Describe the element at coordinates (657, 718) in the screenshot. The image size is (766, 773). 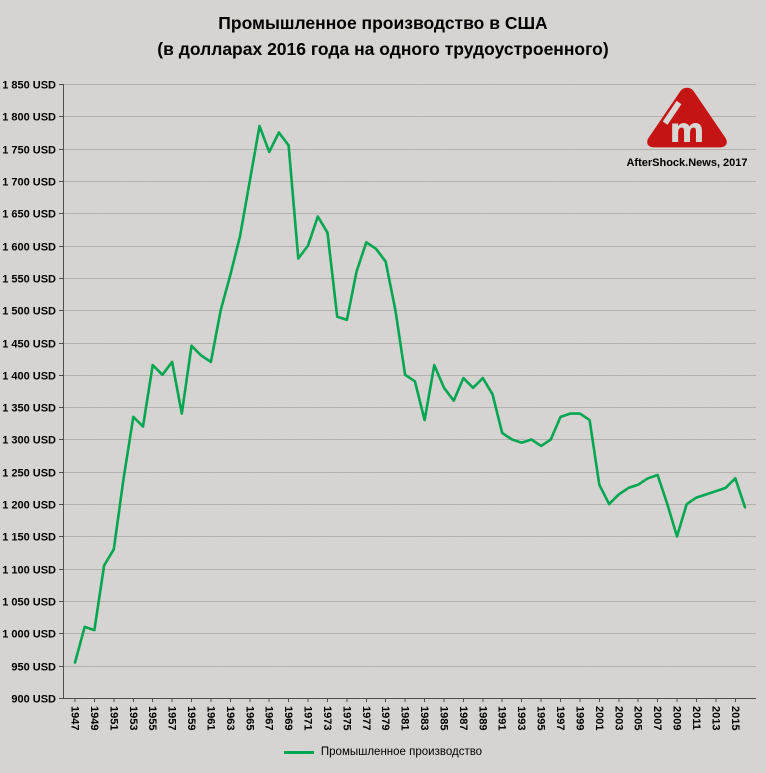
I see `x-tick-label: 2007` at that location.